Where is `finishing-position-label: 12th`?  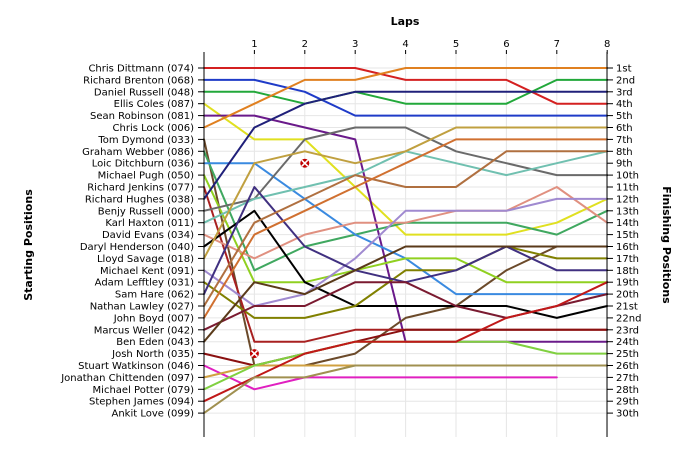 finishing-position-label: 12th is located at coordinates (627, 199).